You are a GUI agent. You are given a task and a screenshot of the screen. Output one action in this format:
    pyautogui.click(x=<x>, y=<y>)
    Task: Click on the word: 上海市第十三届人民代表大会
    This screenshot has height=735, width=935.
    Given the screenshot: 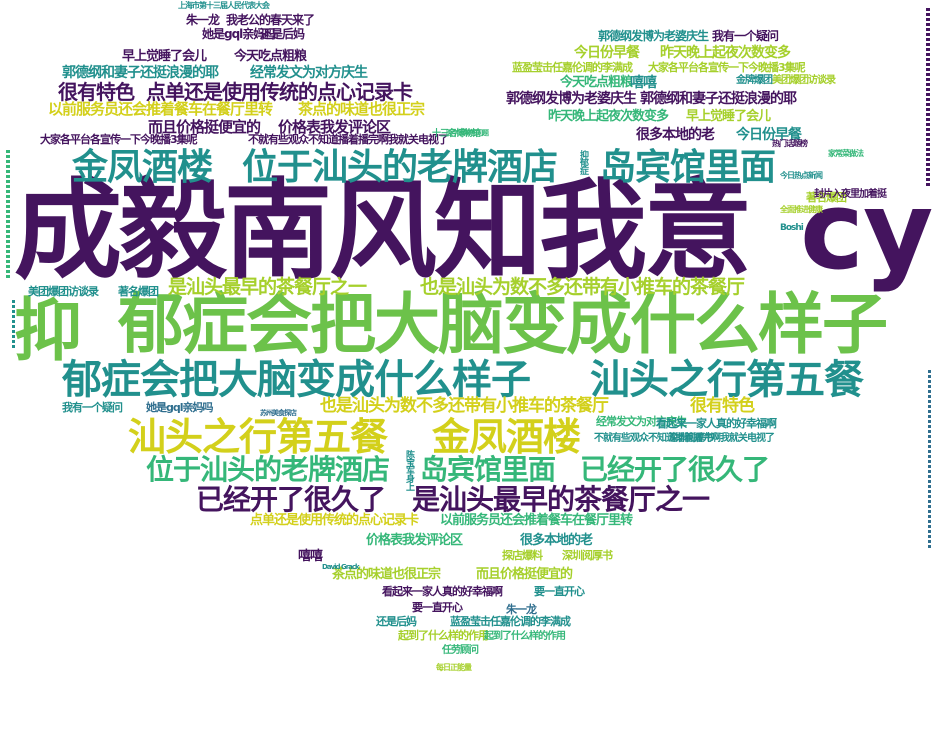 What is the action you would take?
    pyautogui.click(x=224, y=5)
    